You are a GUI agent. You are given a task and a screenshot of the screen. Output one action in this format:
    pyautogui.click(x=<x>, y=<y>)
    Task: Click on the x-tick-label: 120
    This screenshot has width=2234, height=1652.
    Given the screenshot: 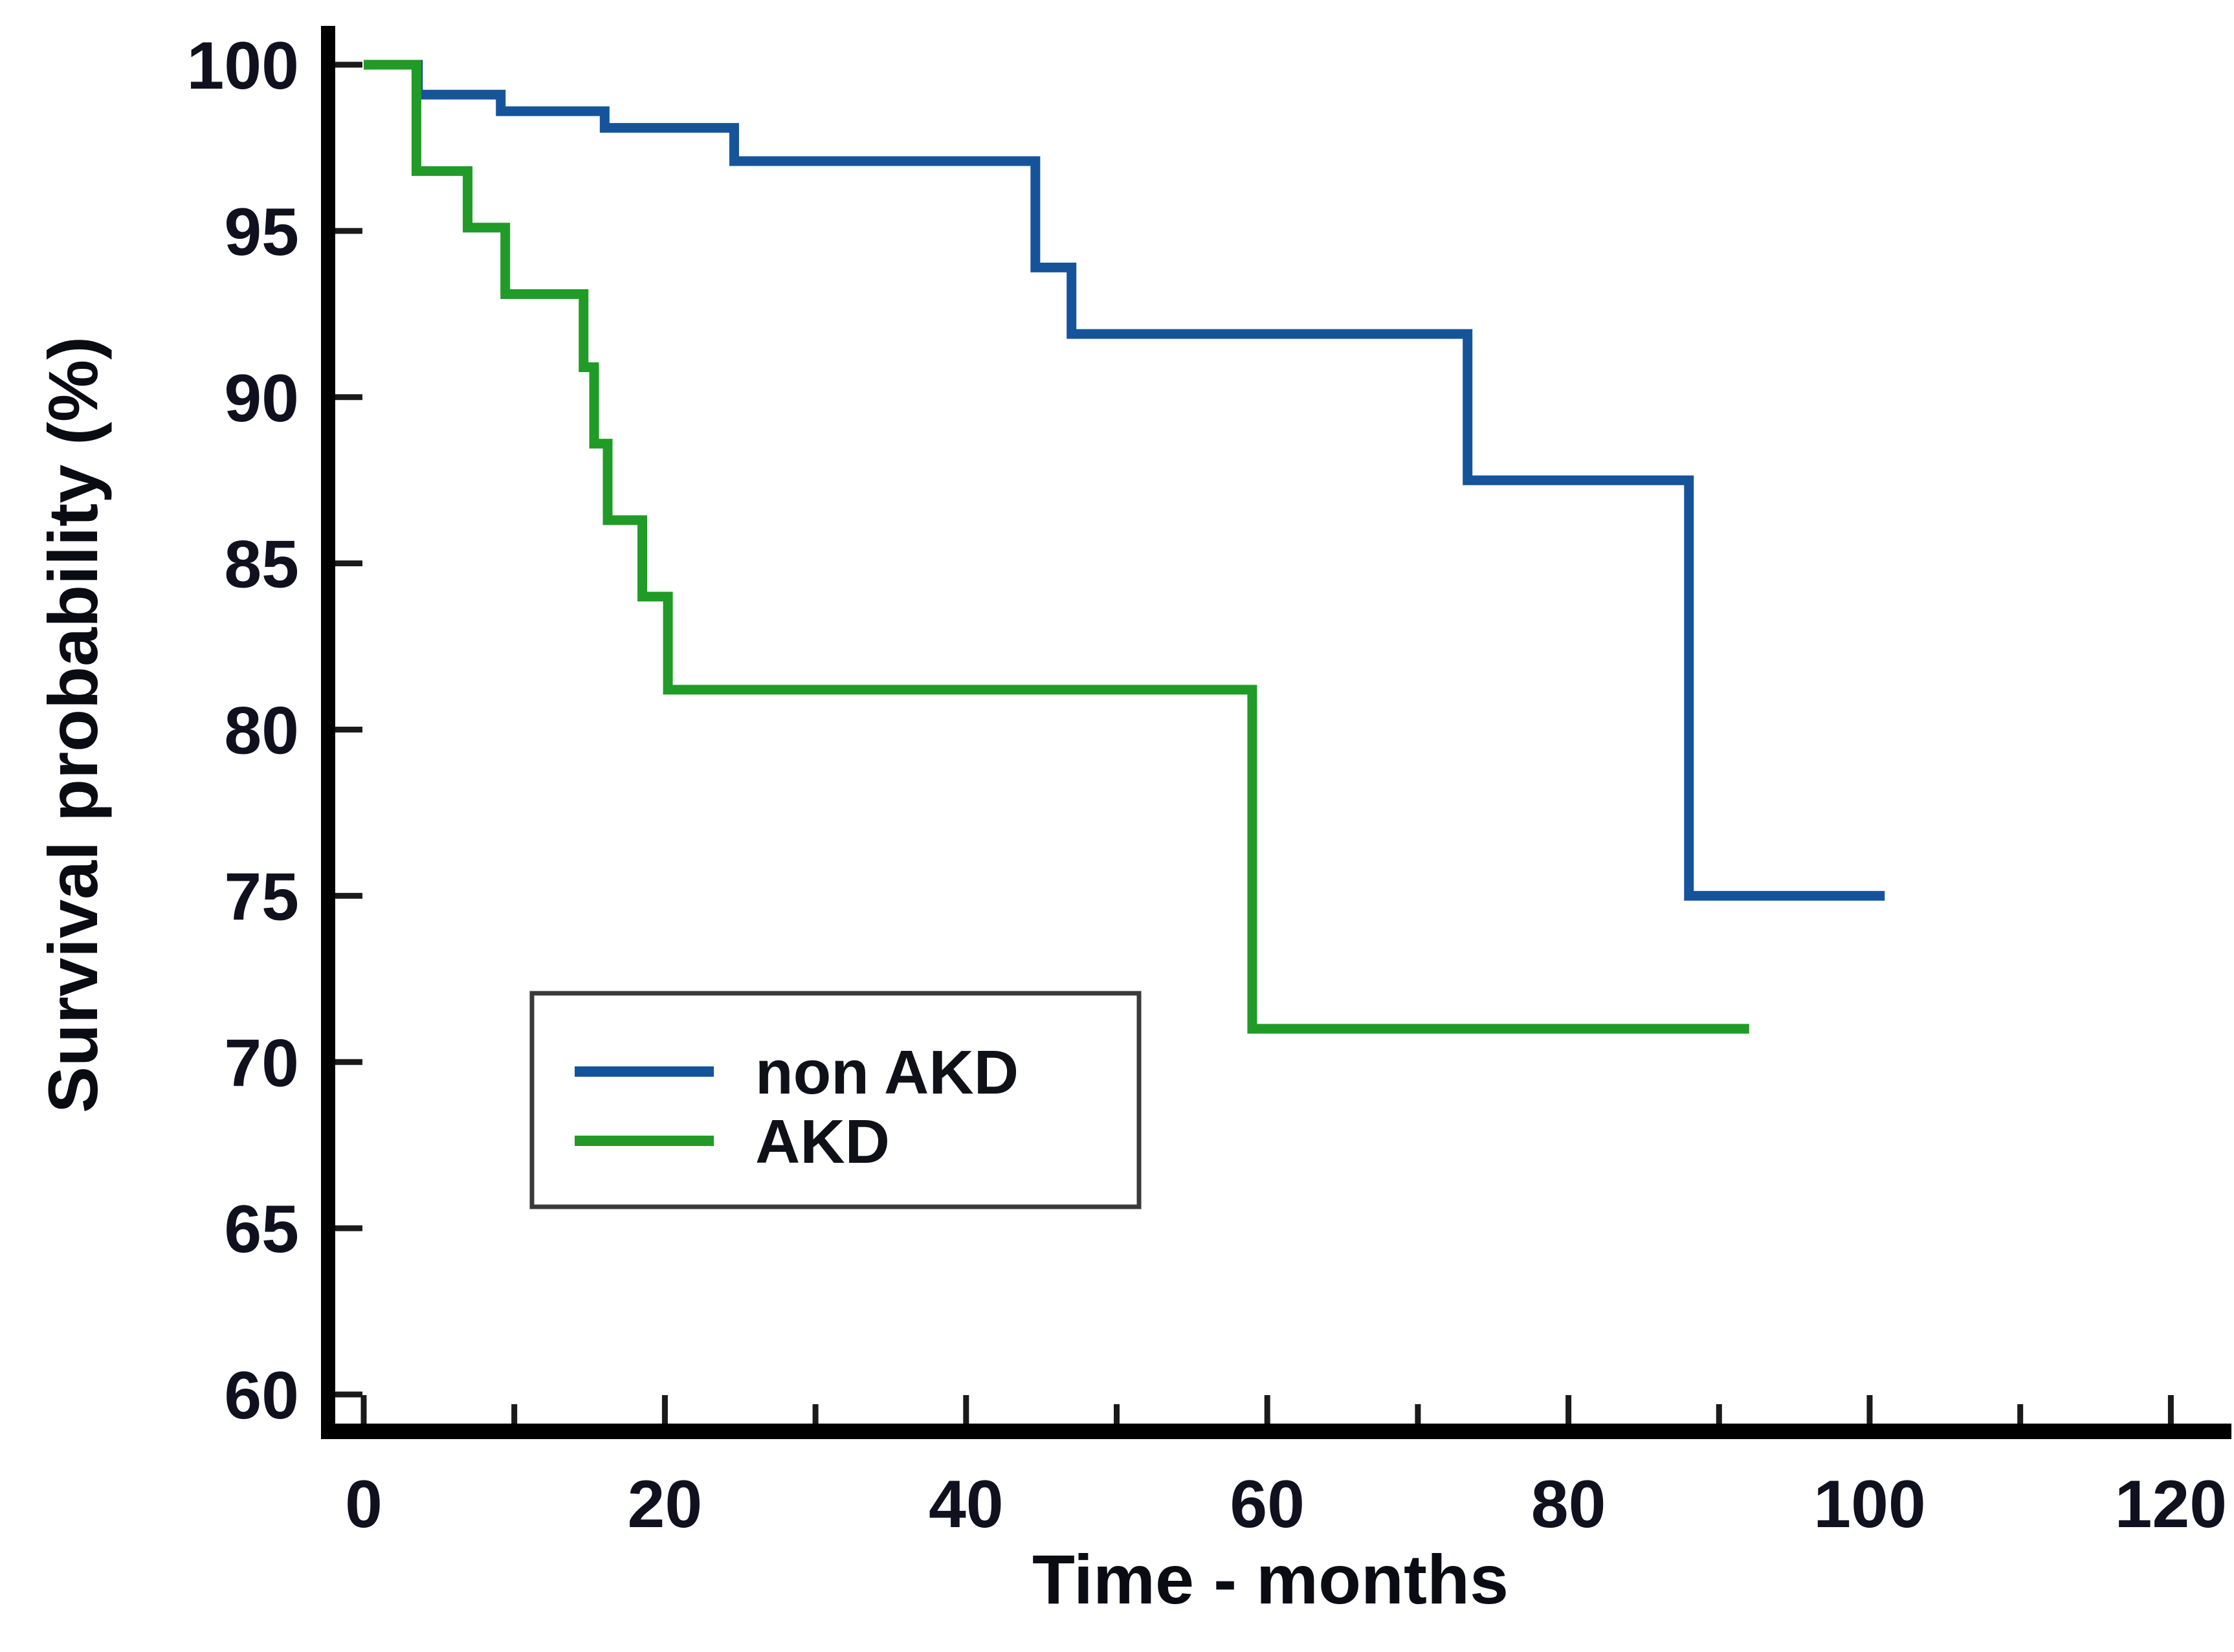 What is the action you would take?
    pyautogui.click(x=2171, y=1505)
    